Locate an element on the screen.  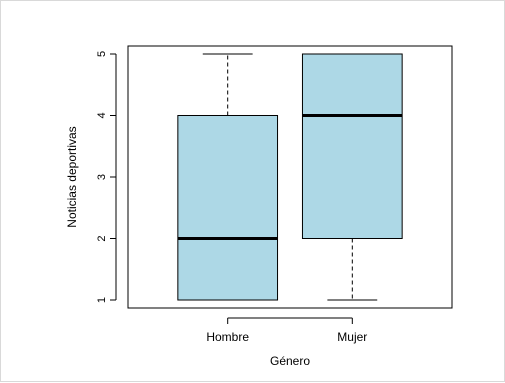
y-tick-label: 5 is located at coordinates (102, 54).